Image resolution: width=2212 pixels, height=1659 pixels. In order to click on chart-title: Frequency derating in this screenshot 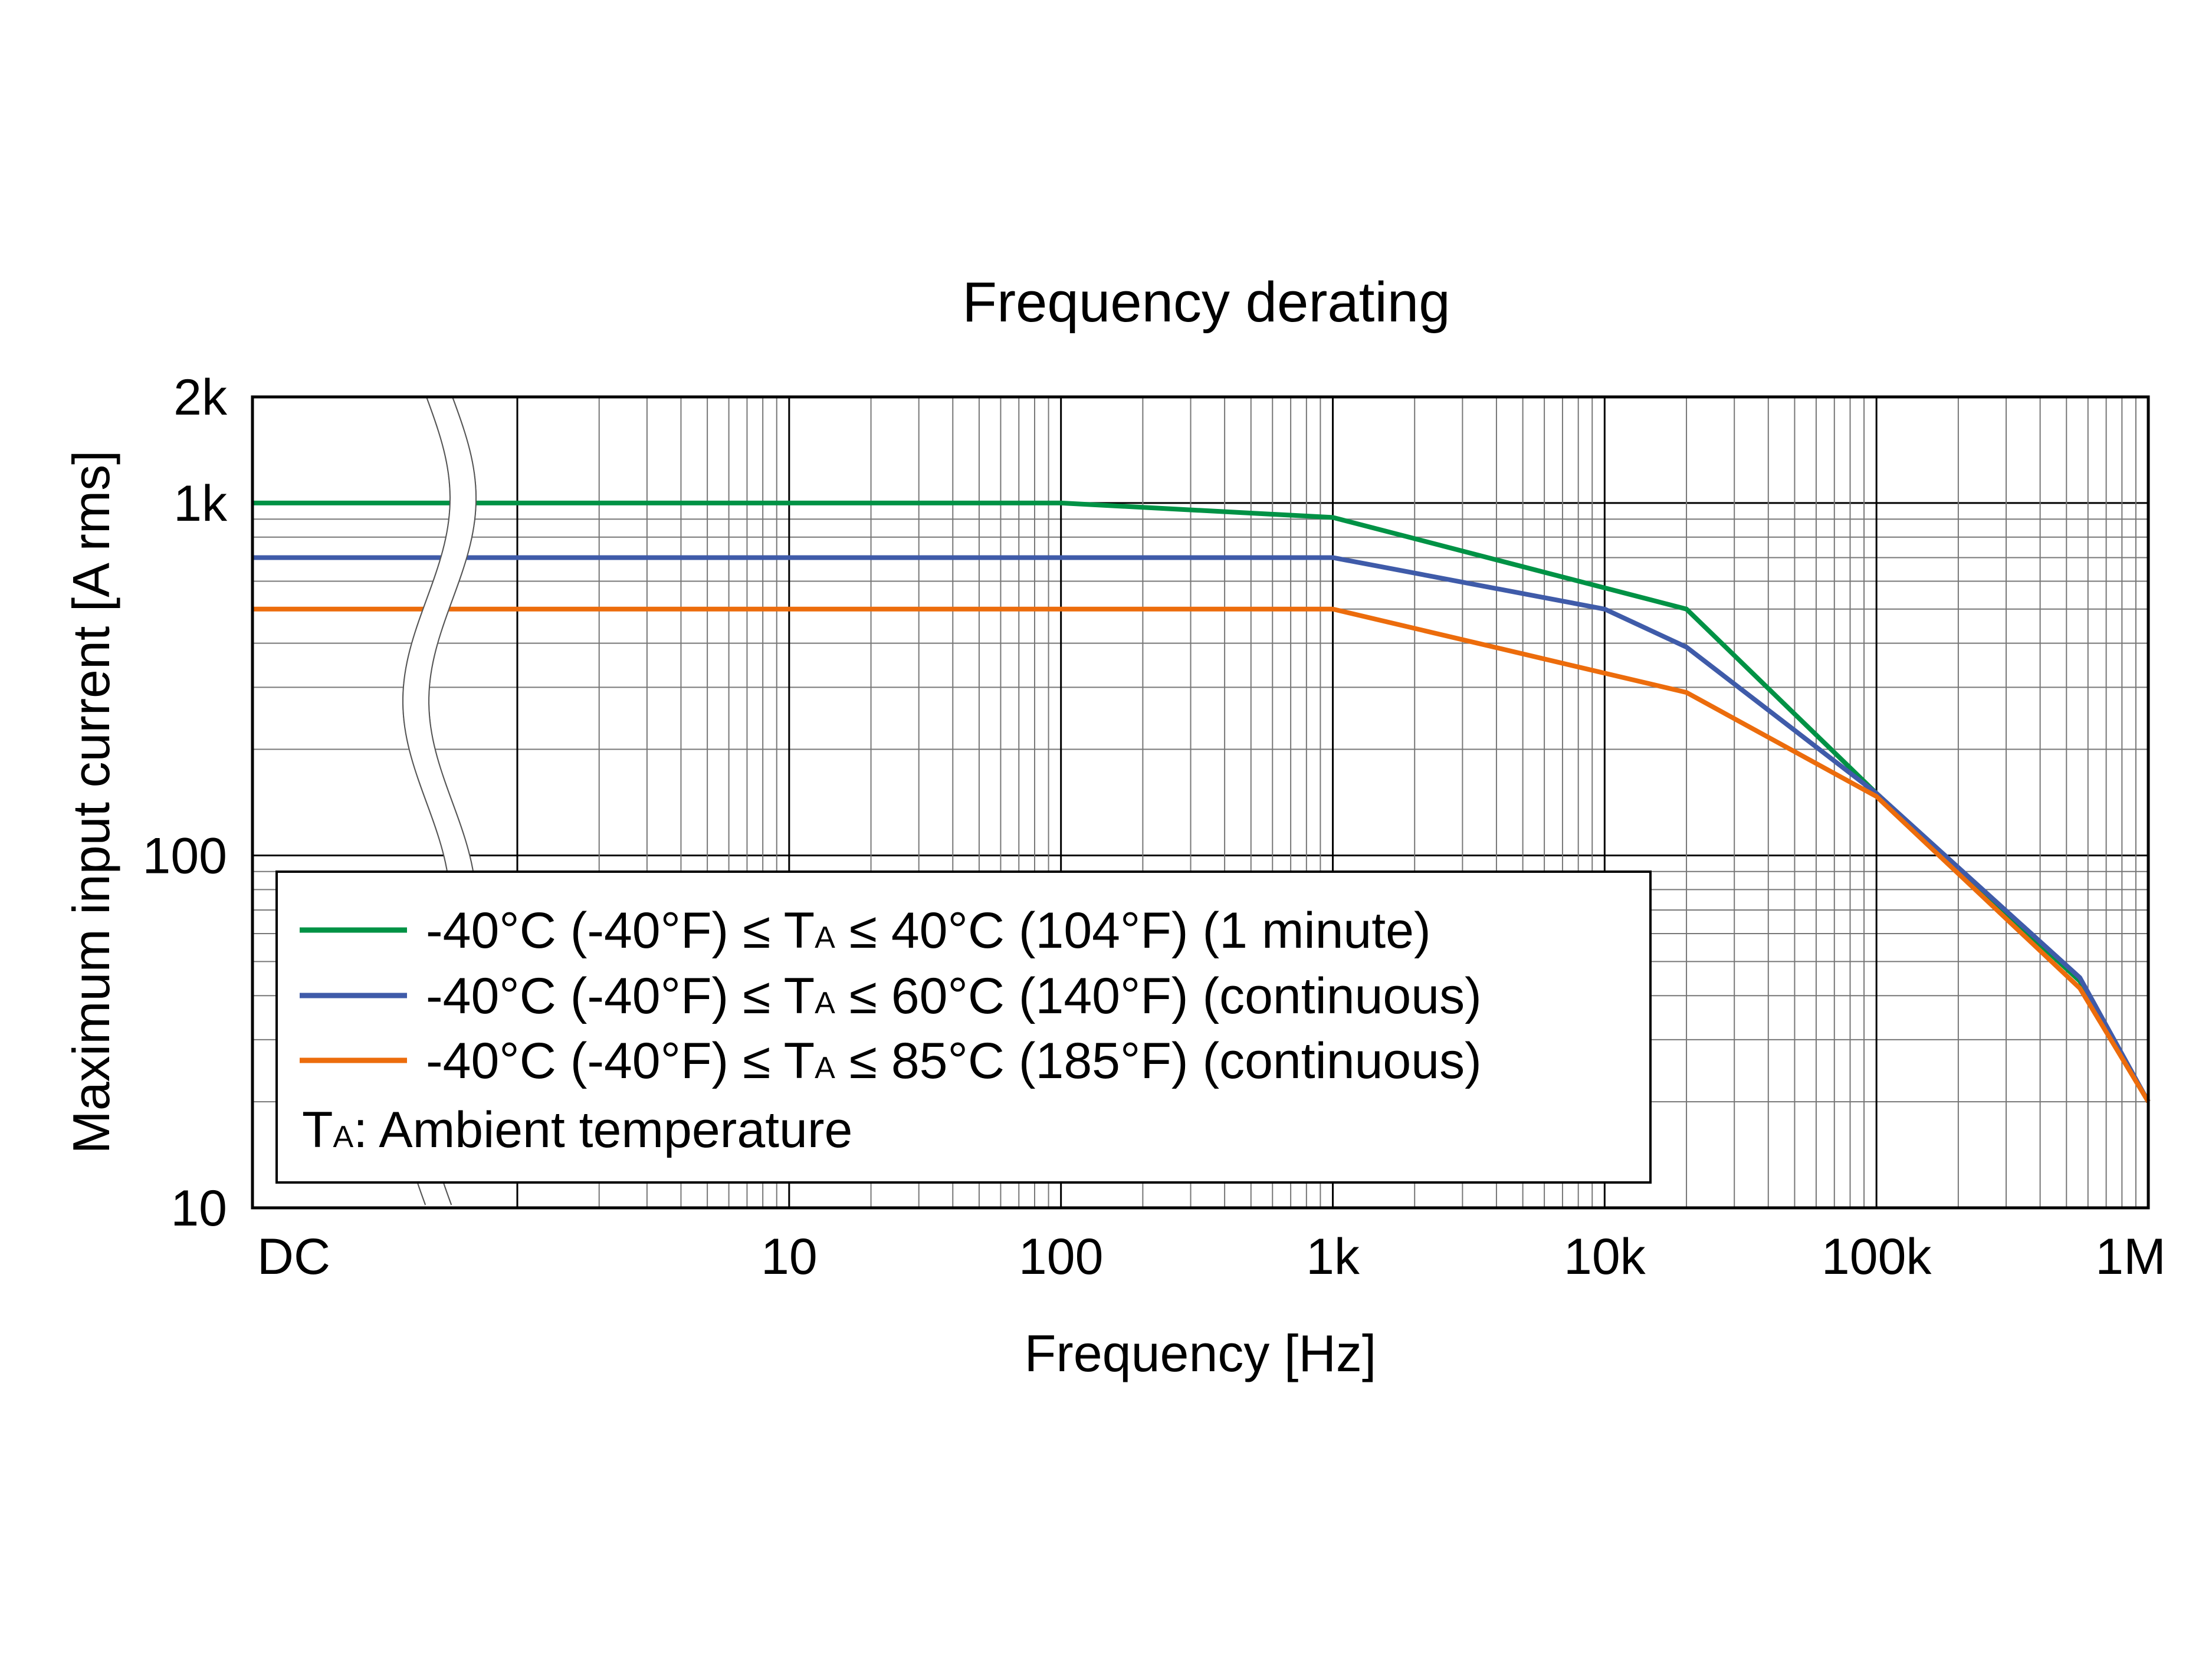, I will do `click(1206, 303)`.